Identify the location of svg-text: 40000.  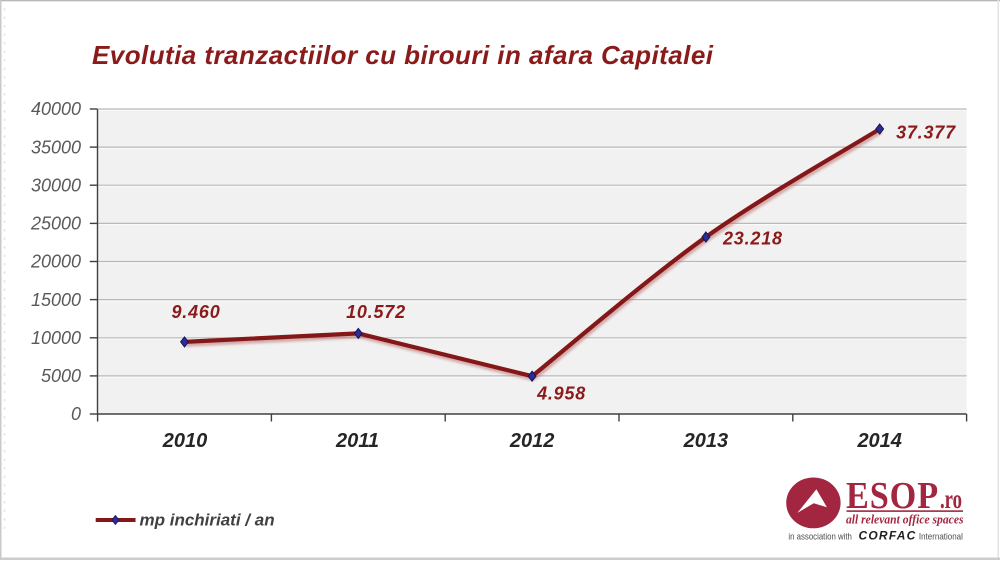
(56, 109).